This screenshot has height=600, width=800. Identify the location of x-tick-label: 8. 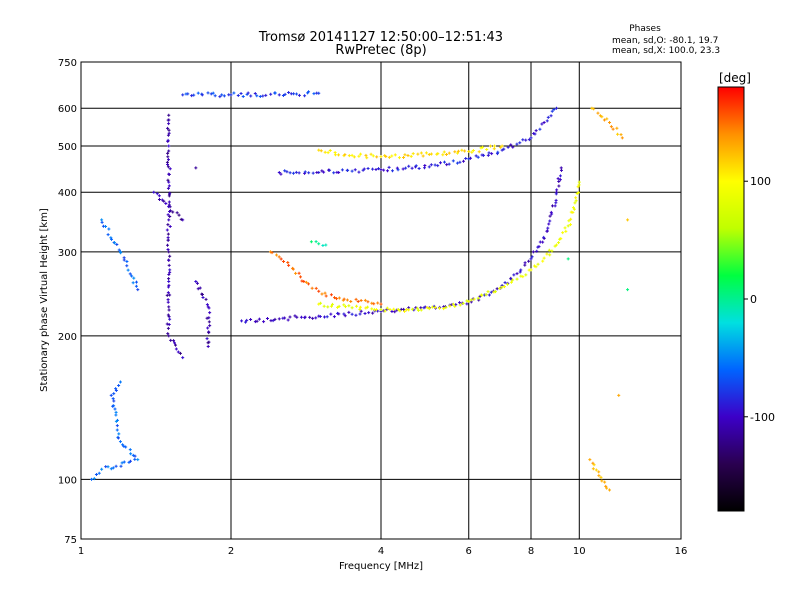
(531, 551).